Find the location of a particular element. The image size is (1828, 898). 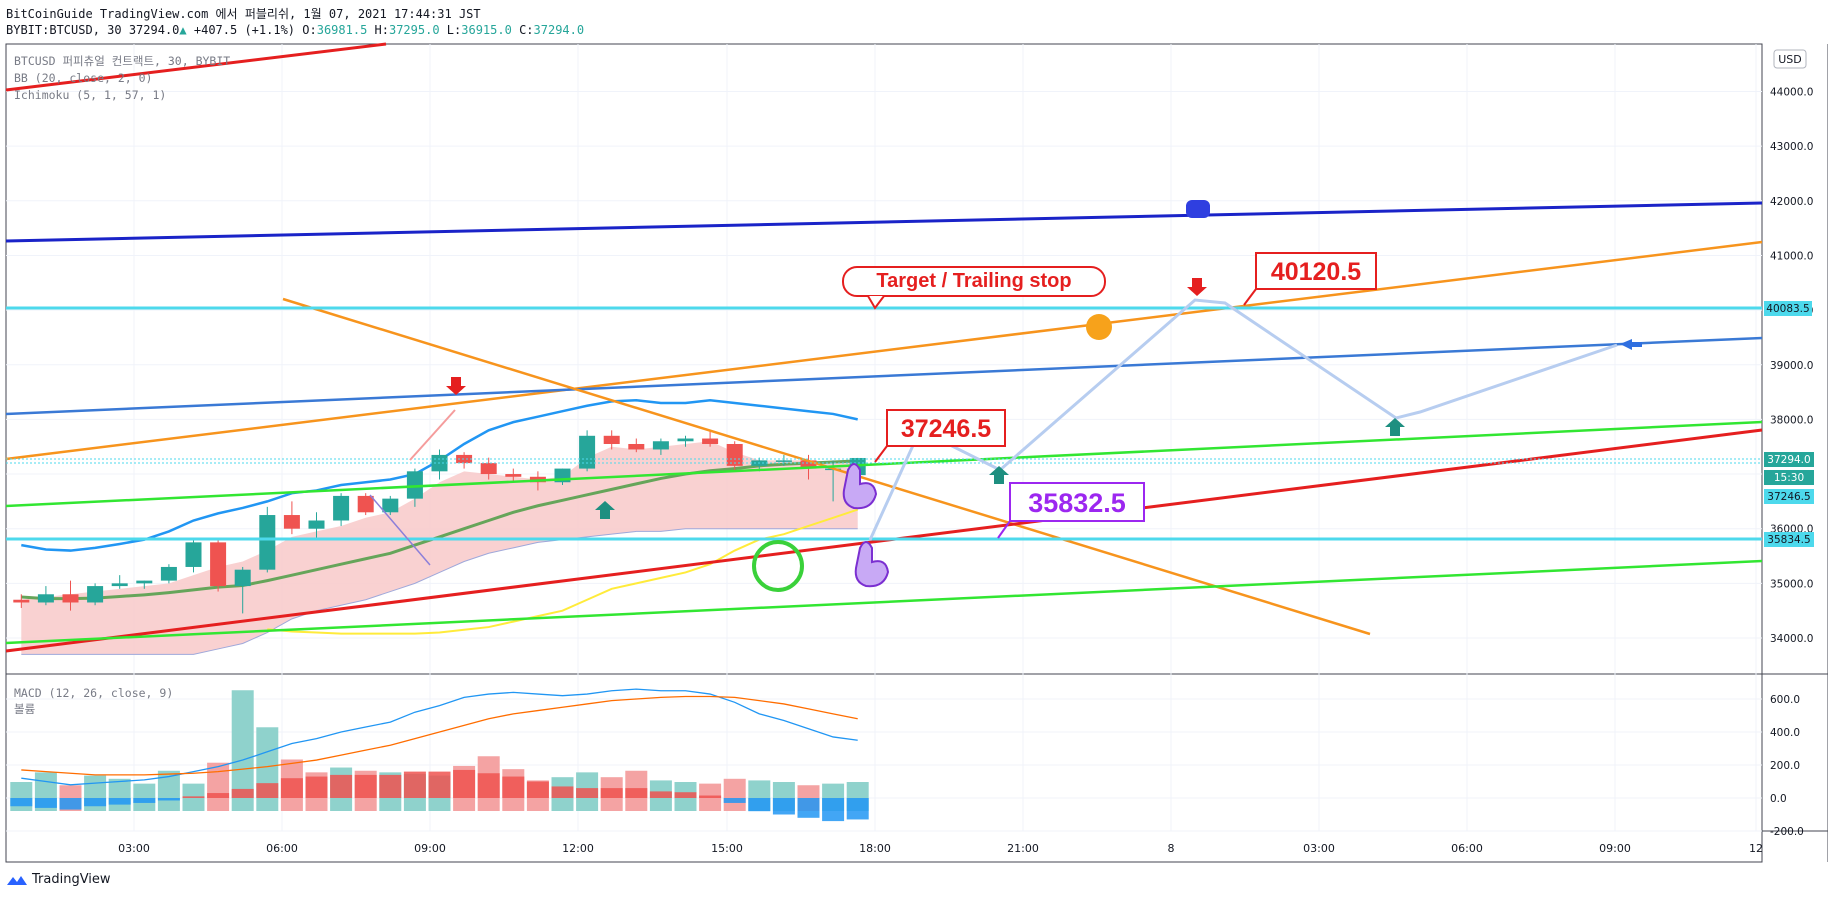

projected-down-arrow is located at coordinates (400, 530).